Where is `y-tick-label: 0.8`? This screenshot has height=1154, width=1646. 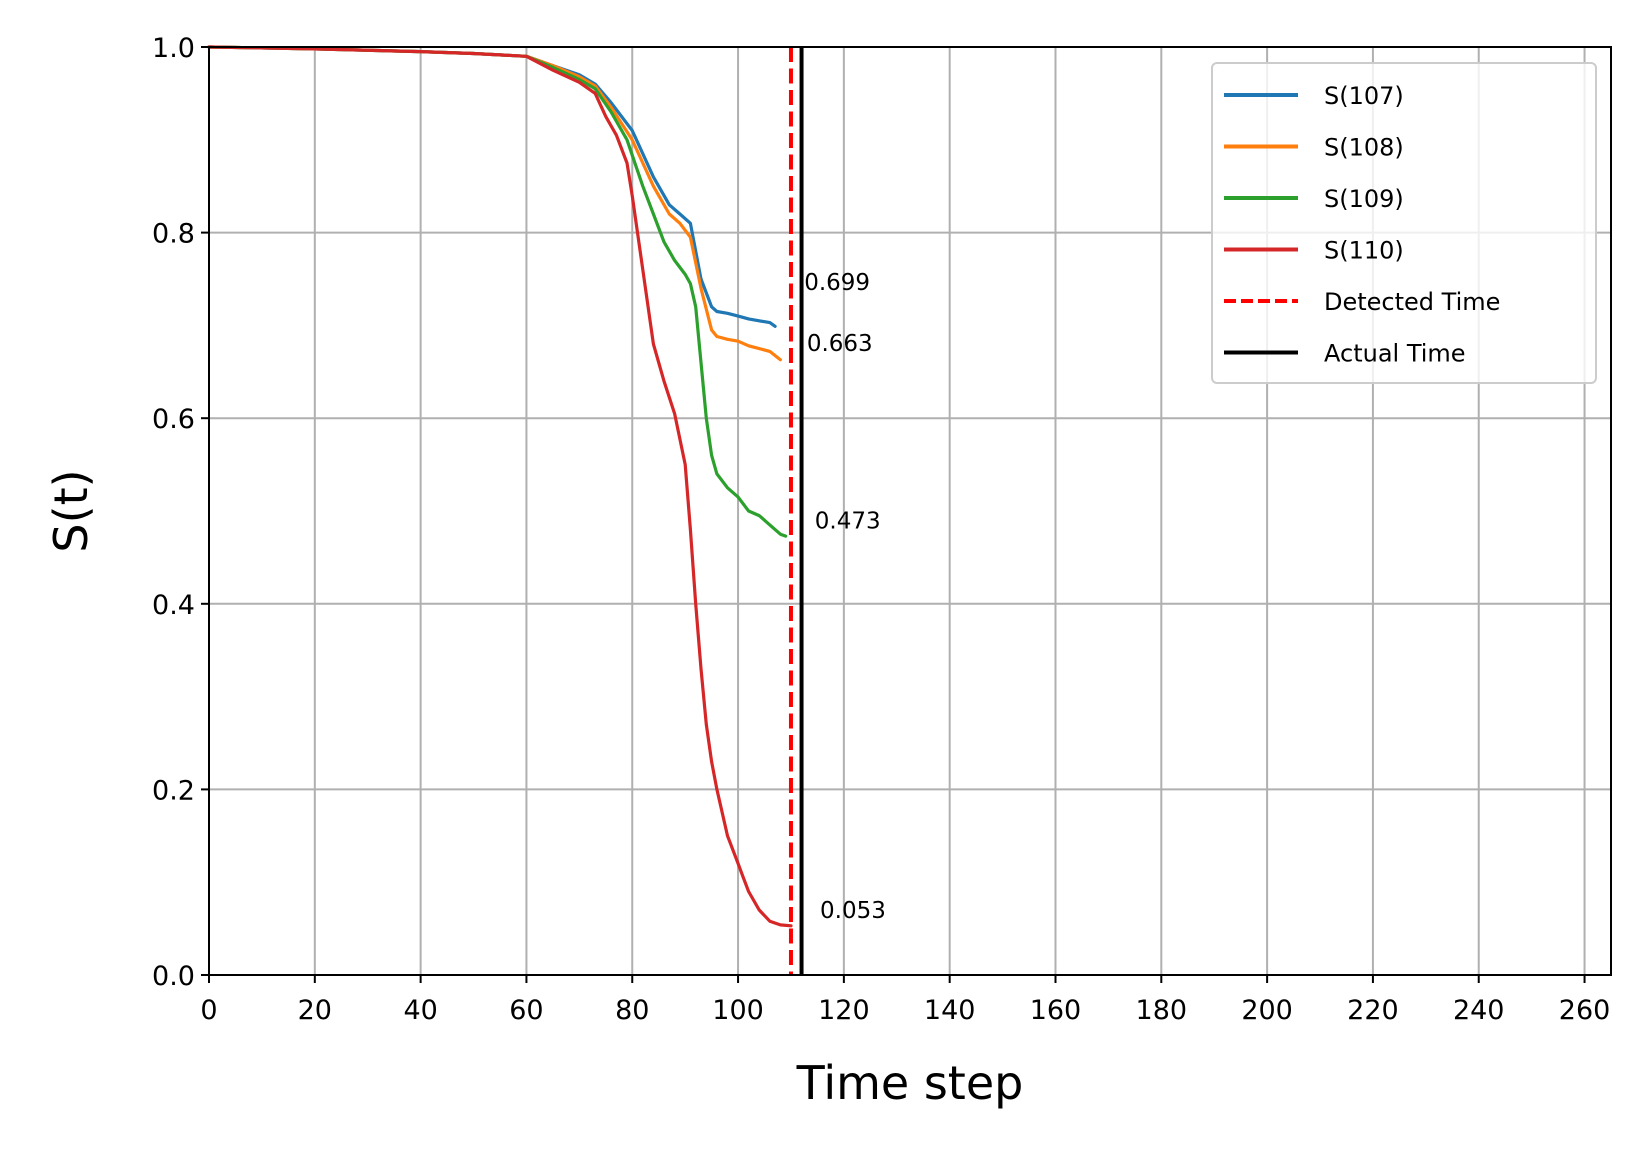
y-tick-label: 0.8 is located at coordinates (173, 234).